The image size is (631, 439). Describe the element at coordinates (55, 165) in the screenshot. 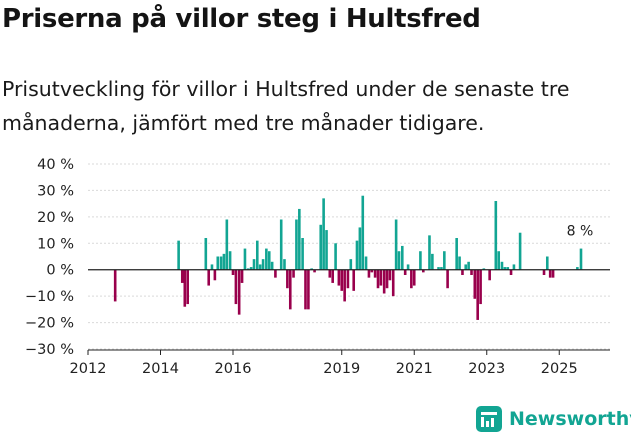

I see `y-tick-label: 40 %` at that location.